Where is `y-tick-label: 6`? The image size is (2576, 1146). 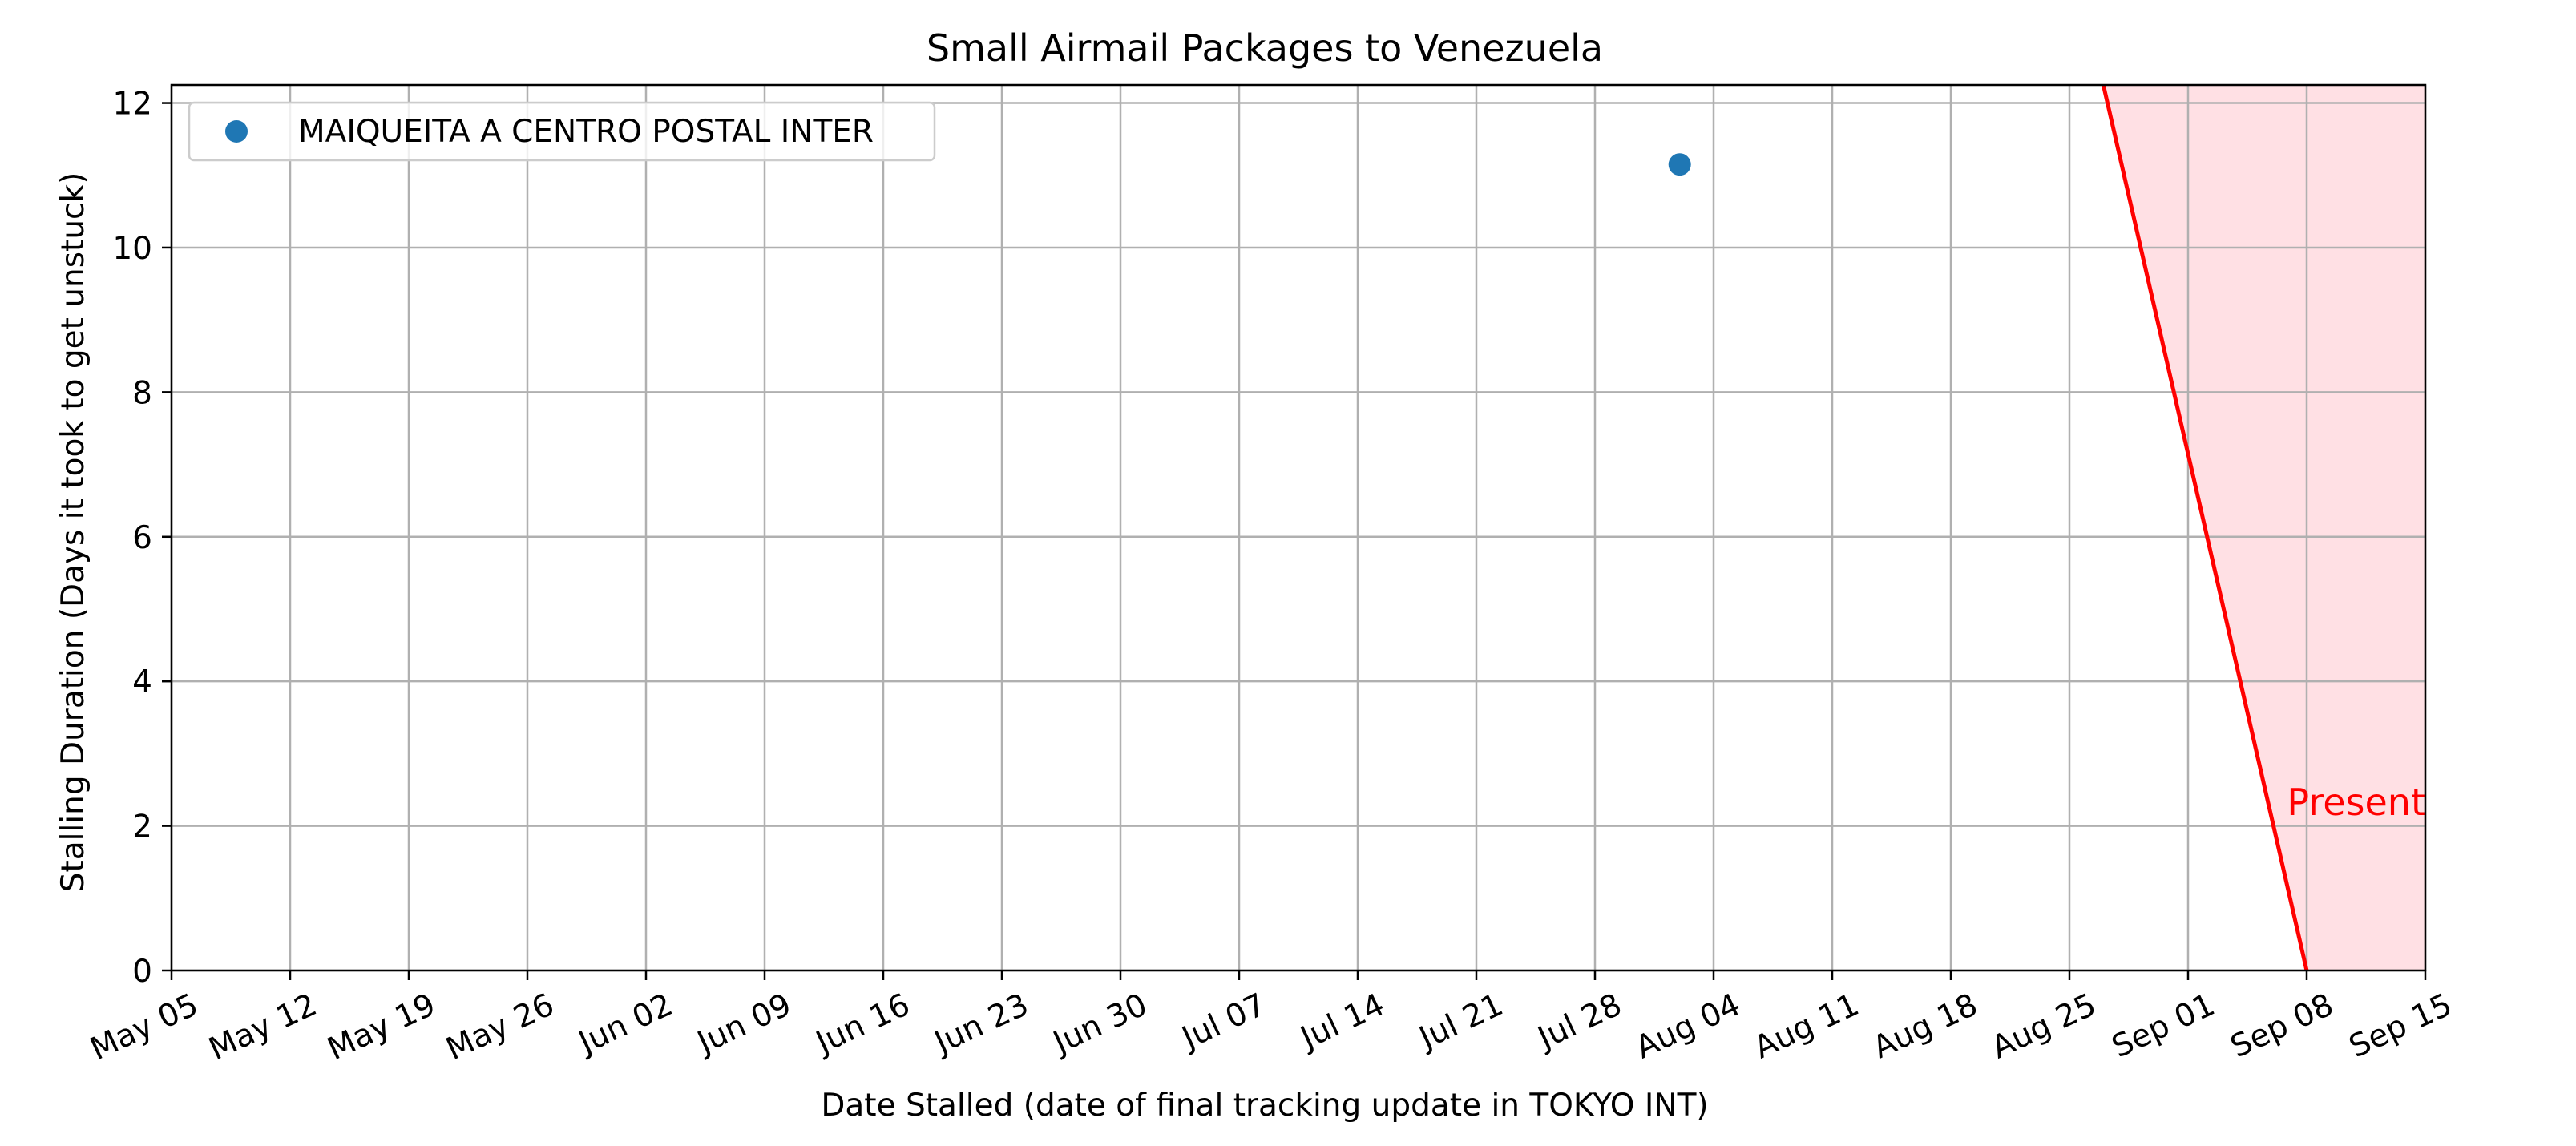
y-tick-label: 6 is located at coordinates (142, 538).